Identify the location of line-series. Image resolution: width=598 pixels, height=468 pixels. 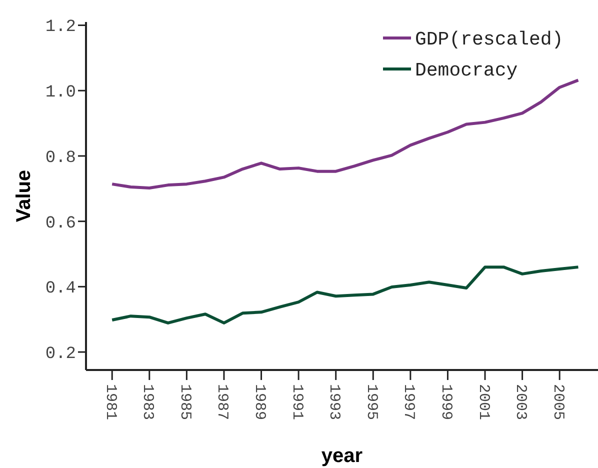
(345, 295).